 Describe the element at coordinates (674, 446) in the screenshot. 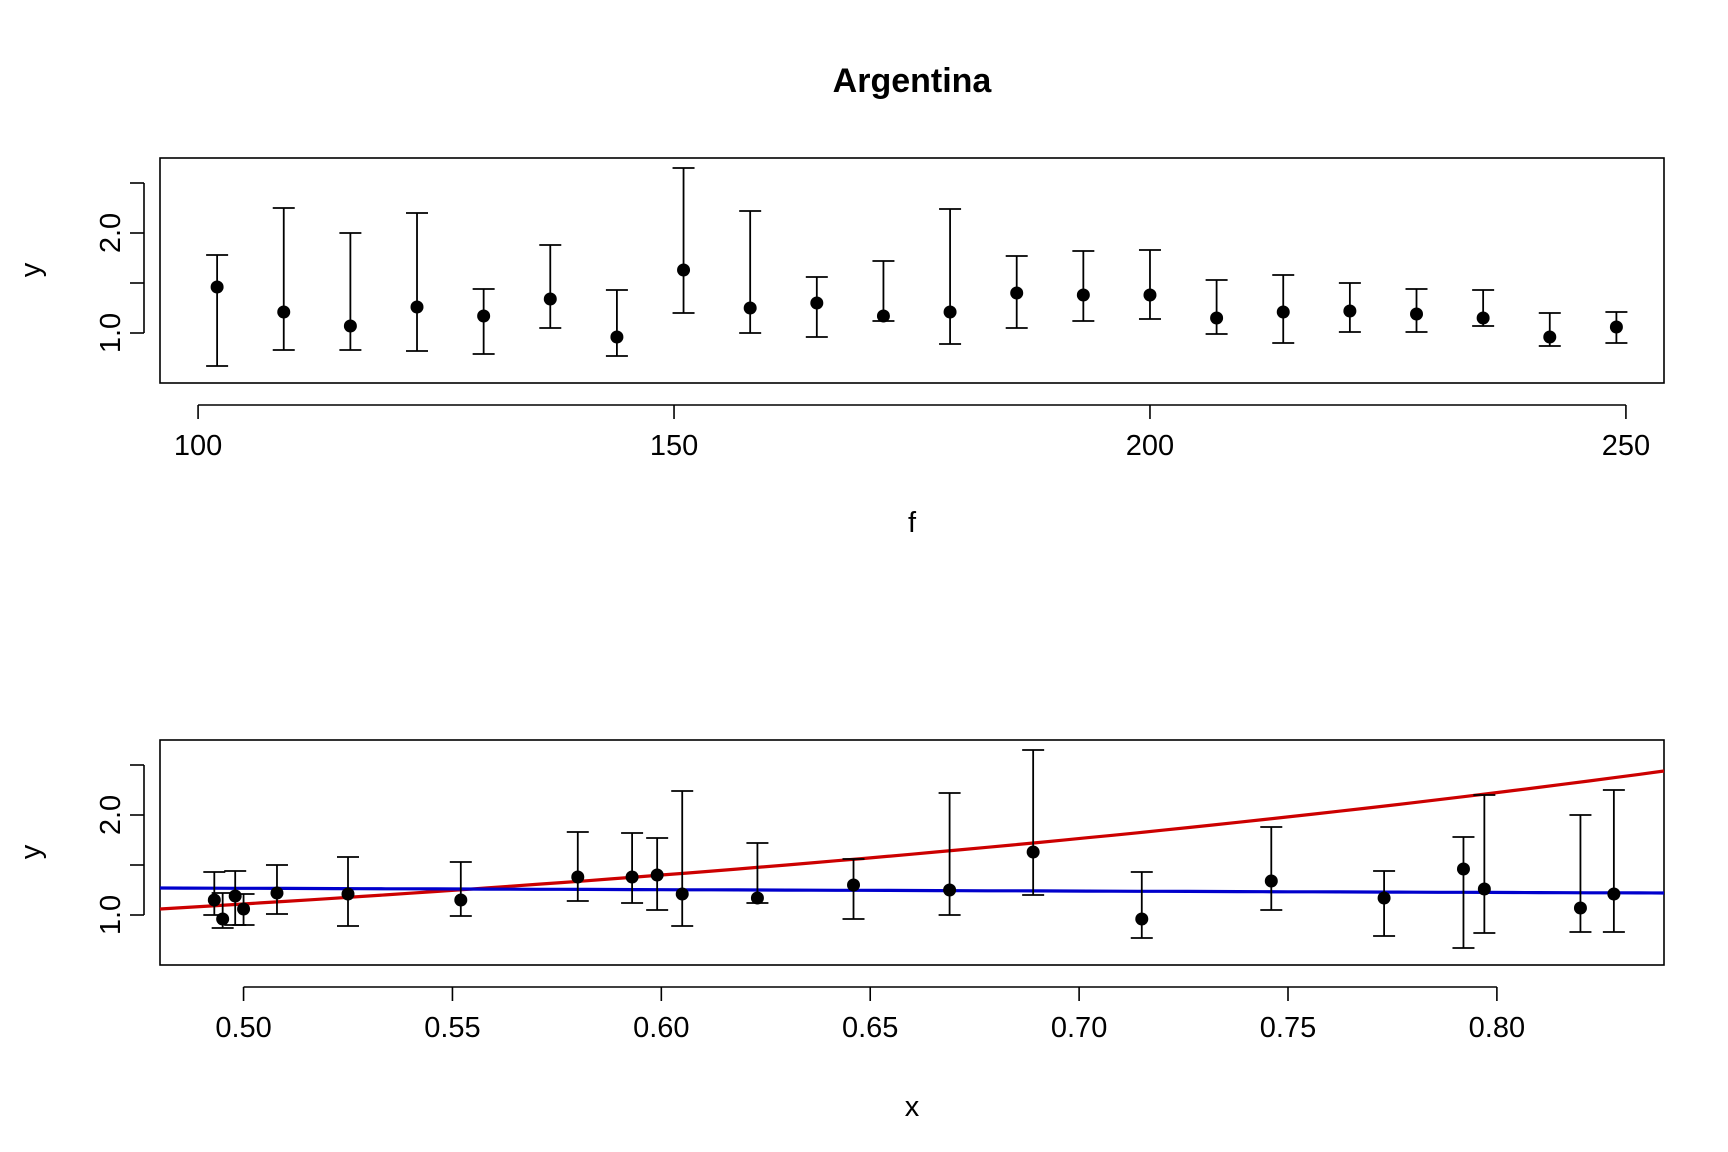

I see `x-tick-label: 150` at that location.